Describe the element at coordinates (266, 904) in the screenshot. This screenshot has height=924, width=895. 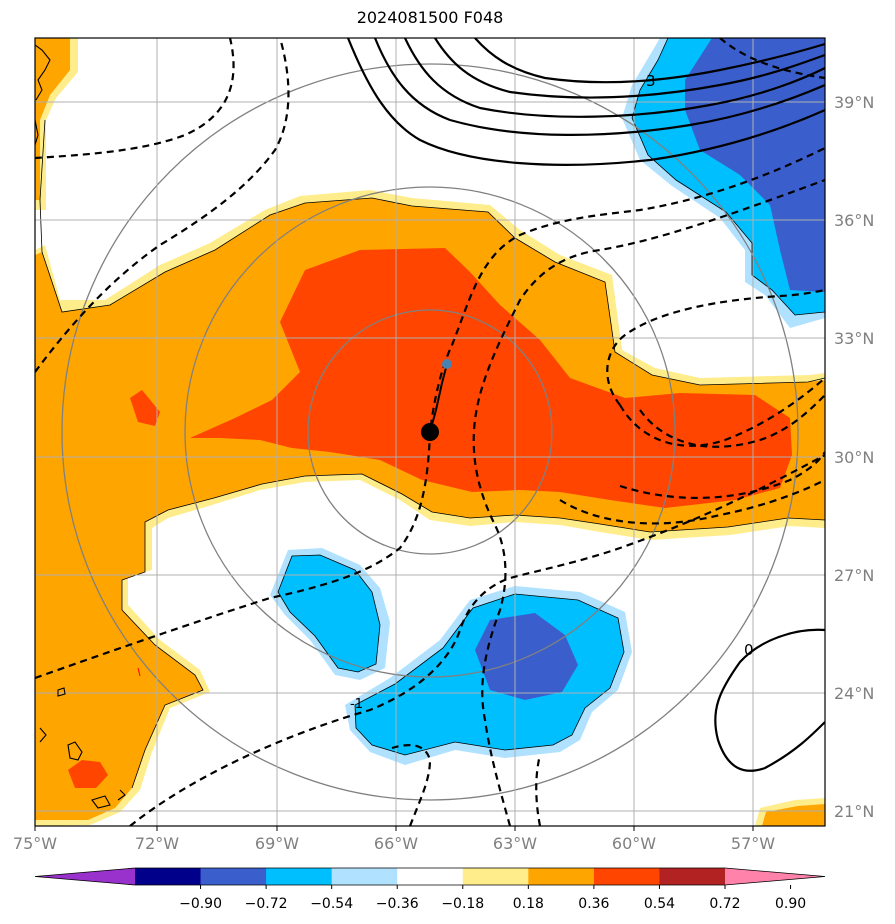
I see `colorbar-tick-label: −0.72` at that location.